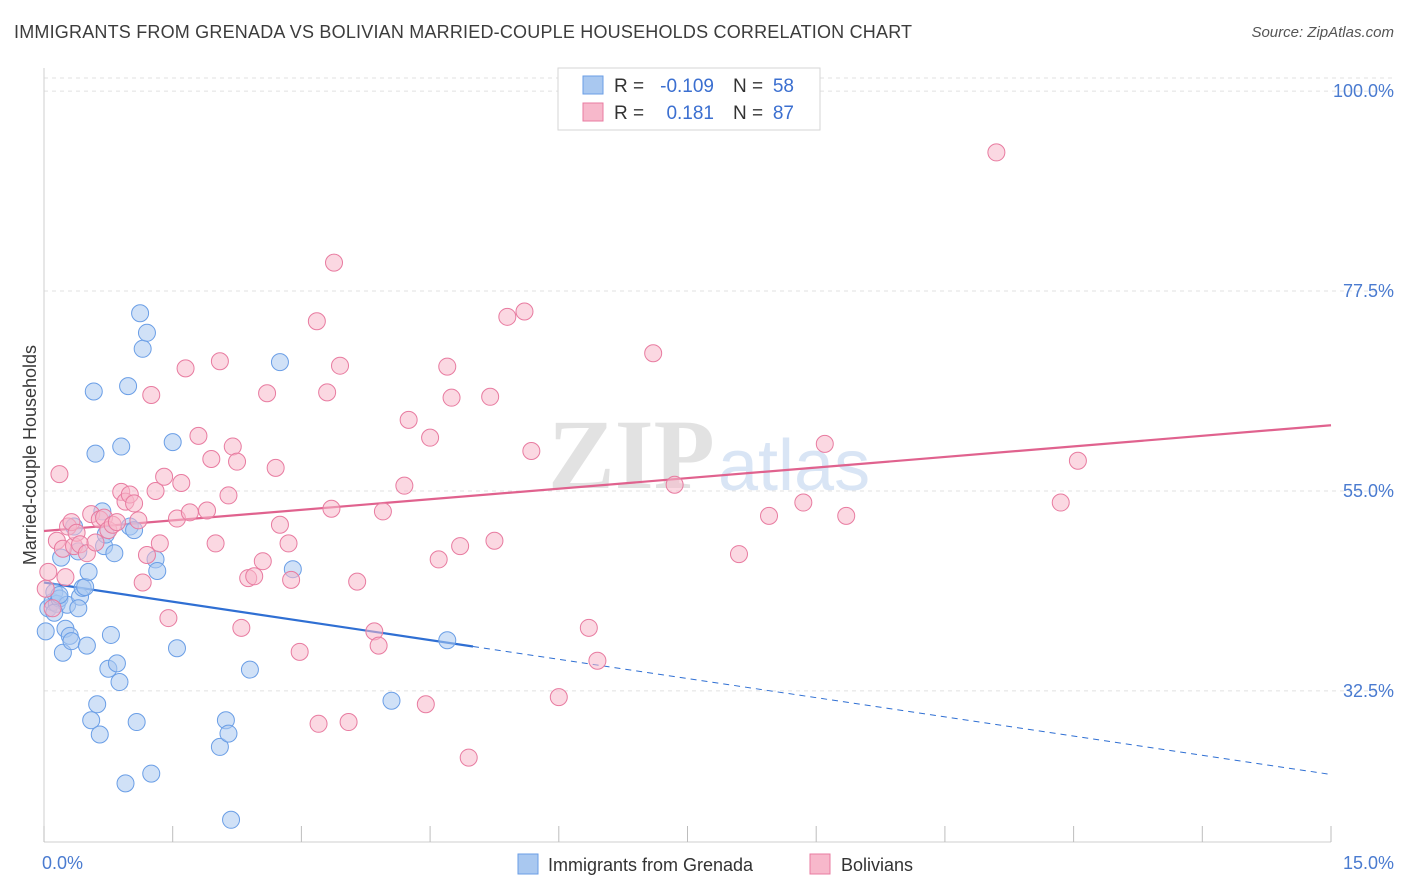 This screenshot has width=1406, height=892. What do you see at coordinates (1363, 91) in the screenshot?
I see `y-tick-label-0: 100.0%` at bounding box center [1363, 91].